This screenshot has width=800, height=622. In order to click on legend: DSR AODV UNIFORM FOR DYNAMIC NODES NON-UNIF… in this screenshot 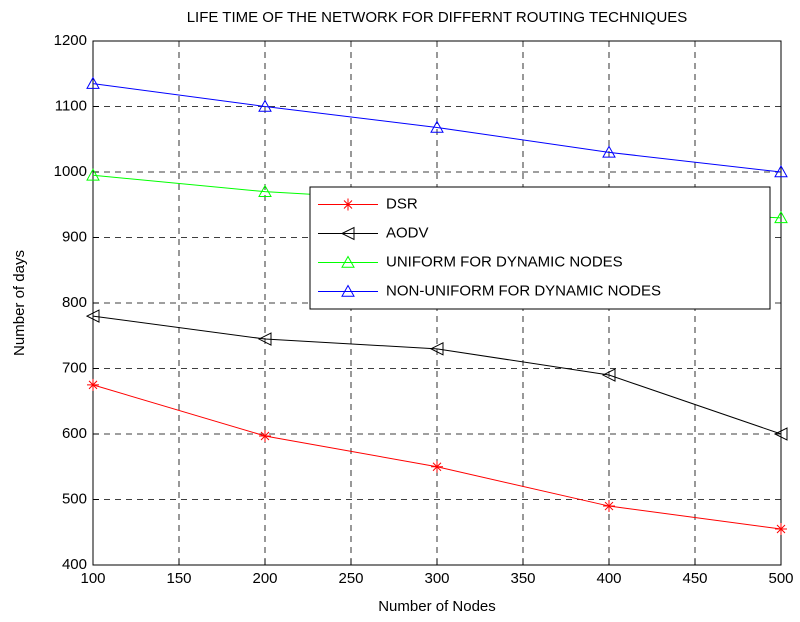, I will do `click(540, 248)`.